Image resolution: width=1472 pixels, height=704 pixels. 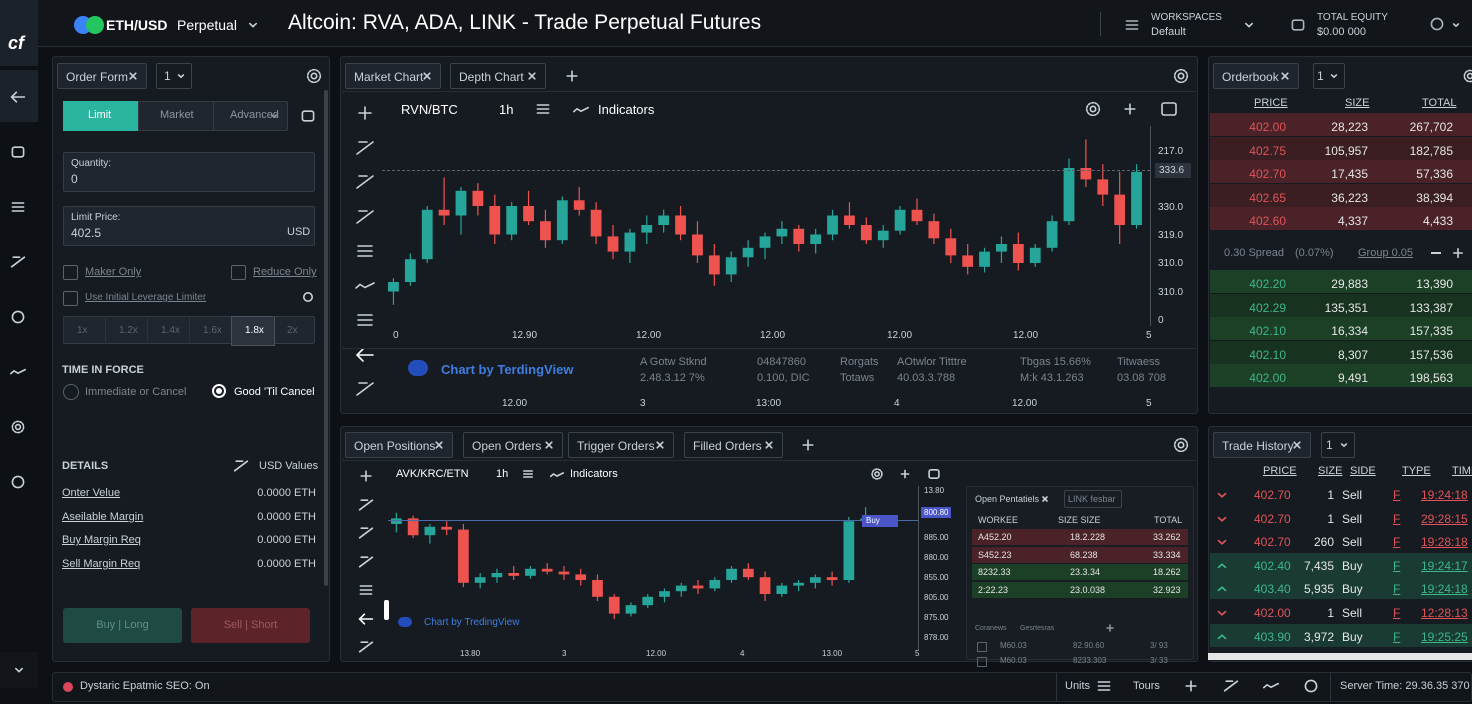 What do you see at coordinates (1159, 660) in the screenshot?
I see `cell: 3/ 33` at bounding box center [1159, 660].